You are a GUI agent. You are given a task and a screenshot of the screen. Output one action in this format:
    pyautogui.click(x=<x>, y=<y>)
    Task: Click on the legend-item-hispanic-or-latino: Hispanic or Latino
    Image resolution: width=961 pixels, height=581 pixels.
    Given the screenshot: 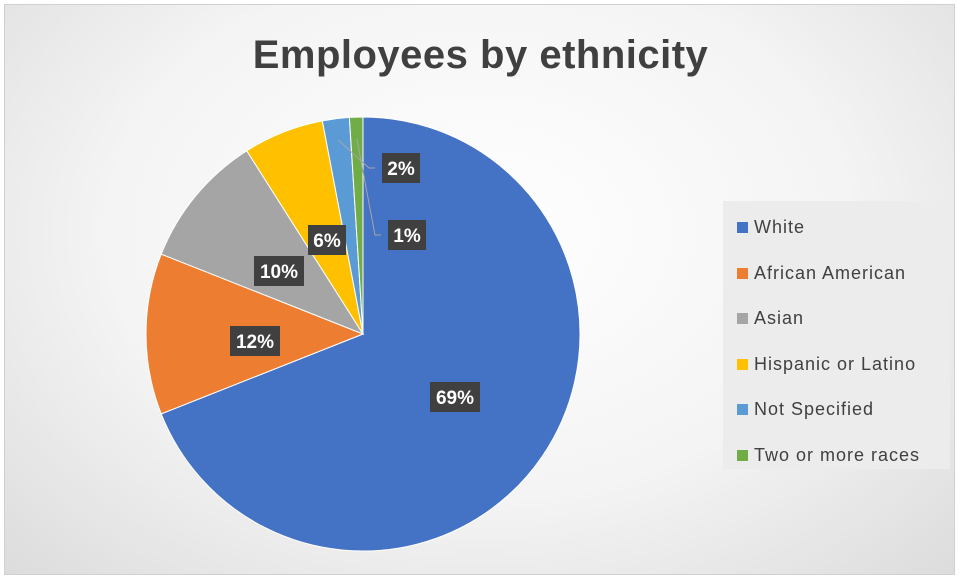 What is the action you would take?
    pyautogui.click(x=836, y=365)
    